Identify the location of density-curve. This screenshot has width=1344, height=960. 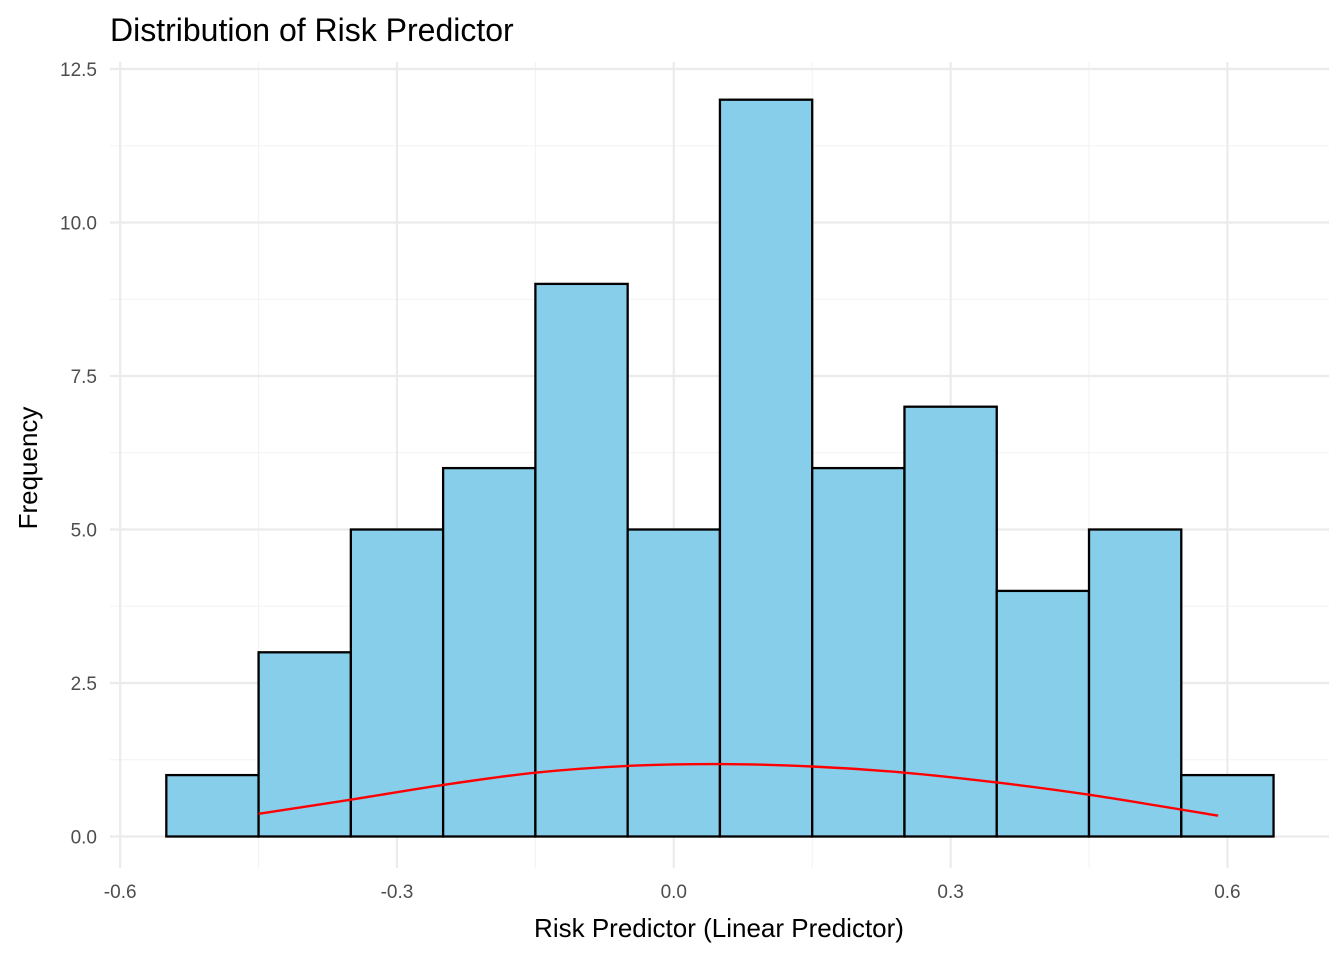
(738, 789).